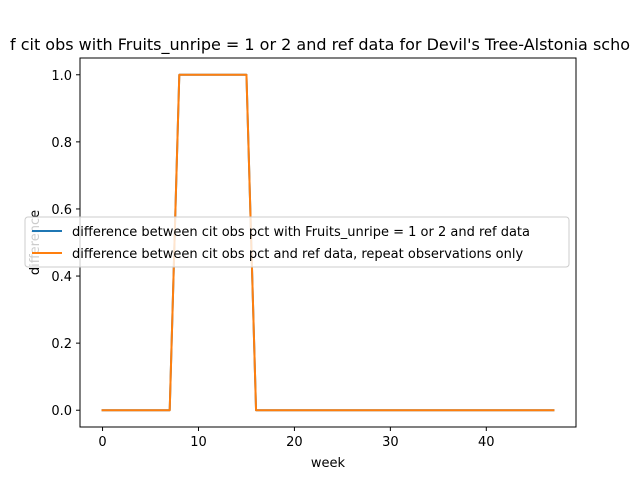 Image resolution: width=640 pixels, height=485 pixels. Describe the element at coordinates (328, 463) in the screenshot. I see `x-axis-label: week` at that location.